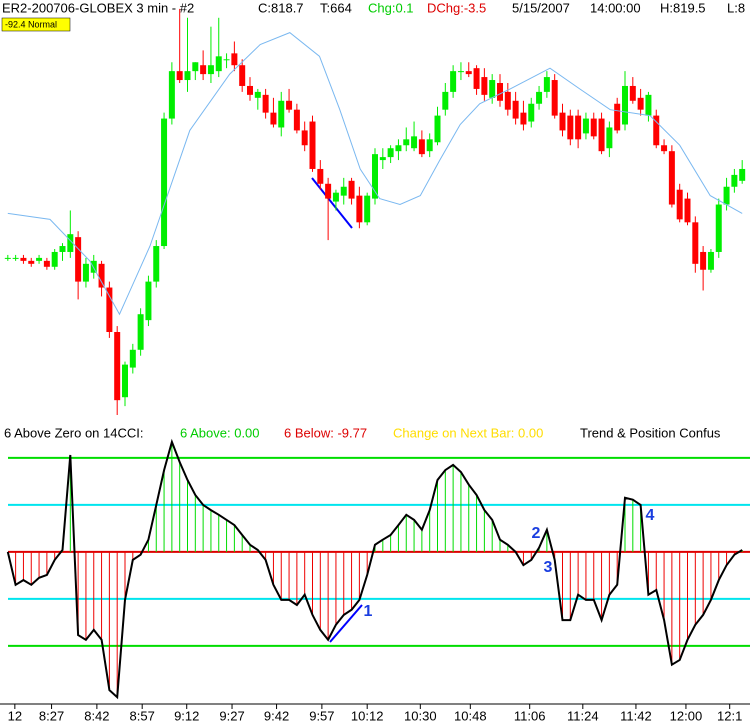 The width and height of the screenshot is (750, 728). Describe the element at coordinates (530, 715) in the screenshot. I see `x-tick-label: 11:06` at that location.